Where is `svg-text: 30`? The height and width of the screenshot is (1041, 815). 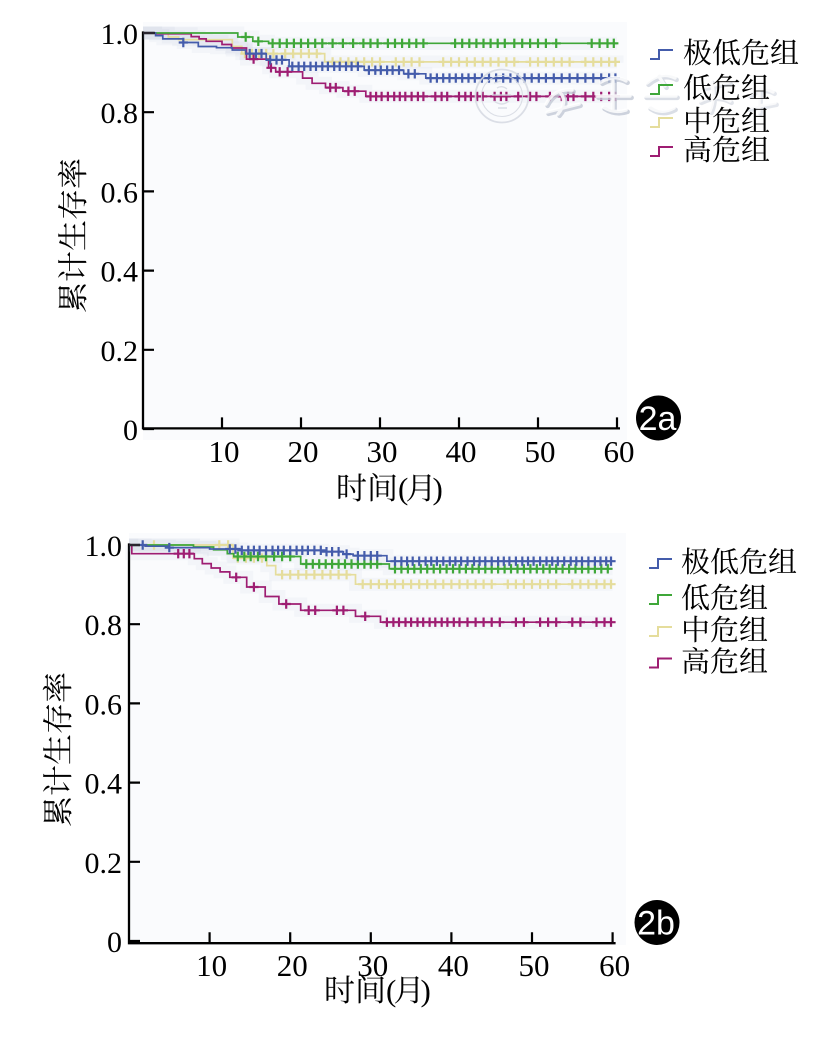 svg-text: 30 is located at coordinates (382, 451).